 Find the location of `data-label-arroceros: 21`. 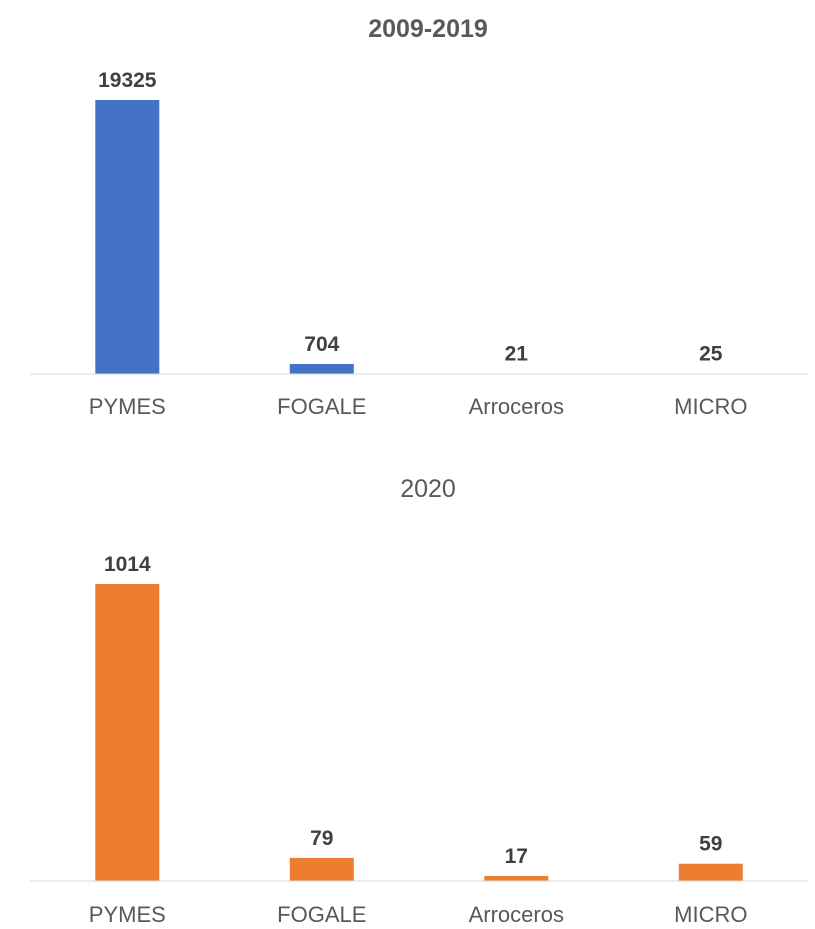

data-label-arroceros: 21 is located at coordinates (517, 354).